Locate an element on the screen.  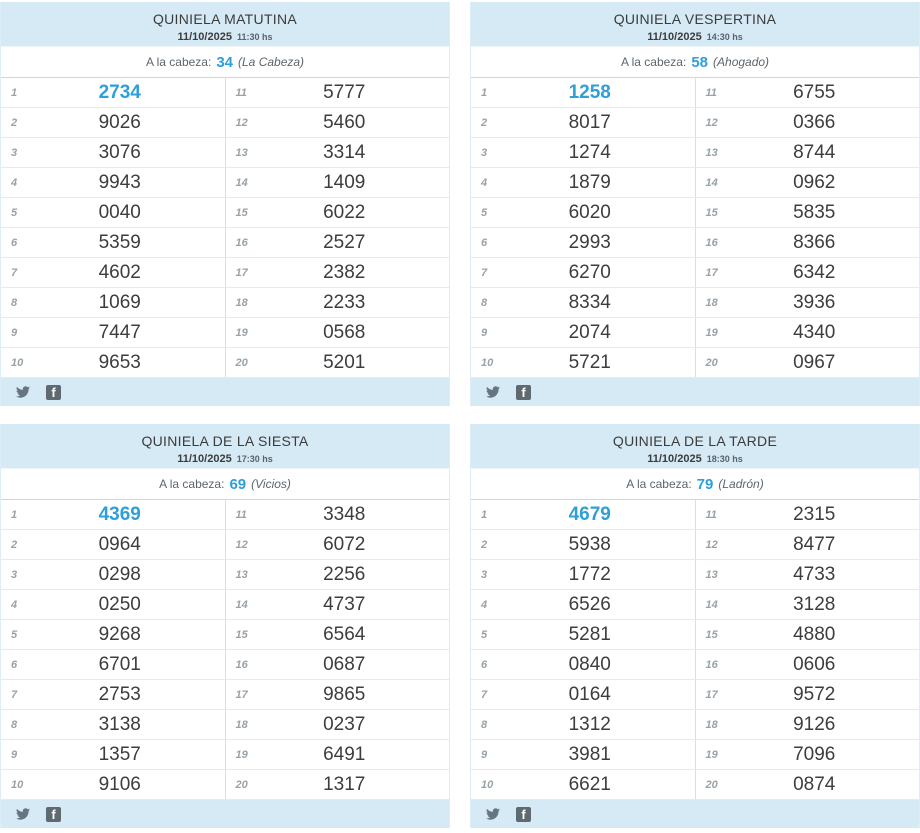
row-right-half: 13 4733 is located at coordinates (808, 574).